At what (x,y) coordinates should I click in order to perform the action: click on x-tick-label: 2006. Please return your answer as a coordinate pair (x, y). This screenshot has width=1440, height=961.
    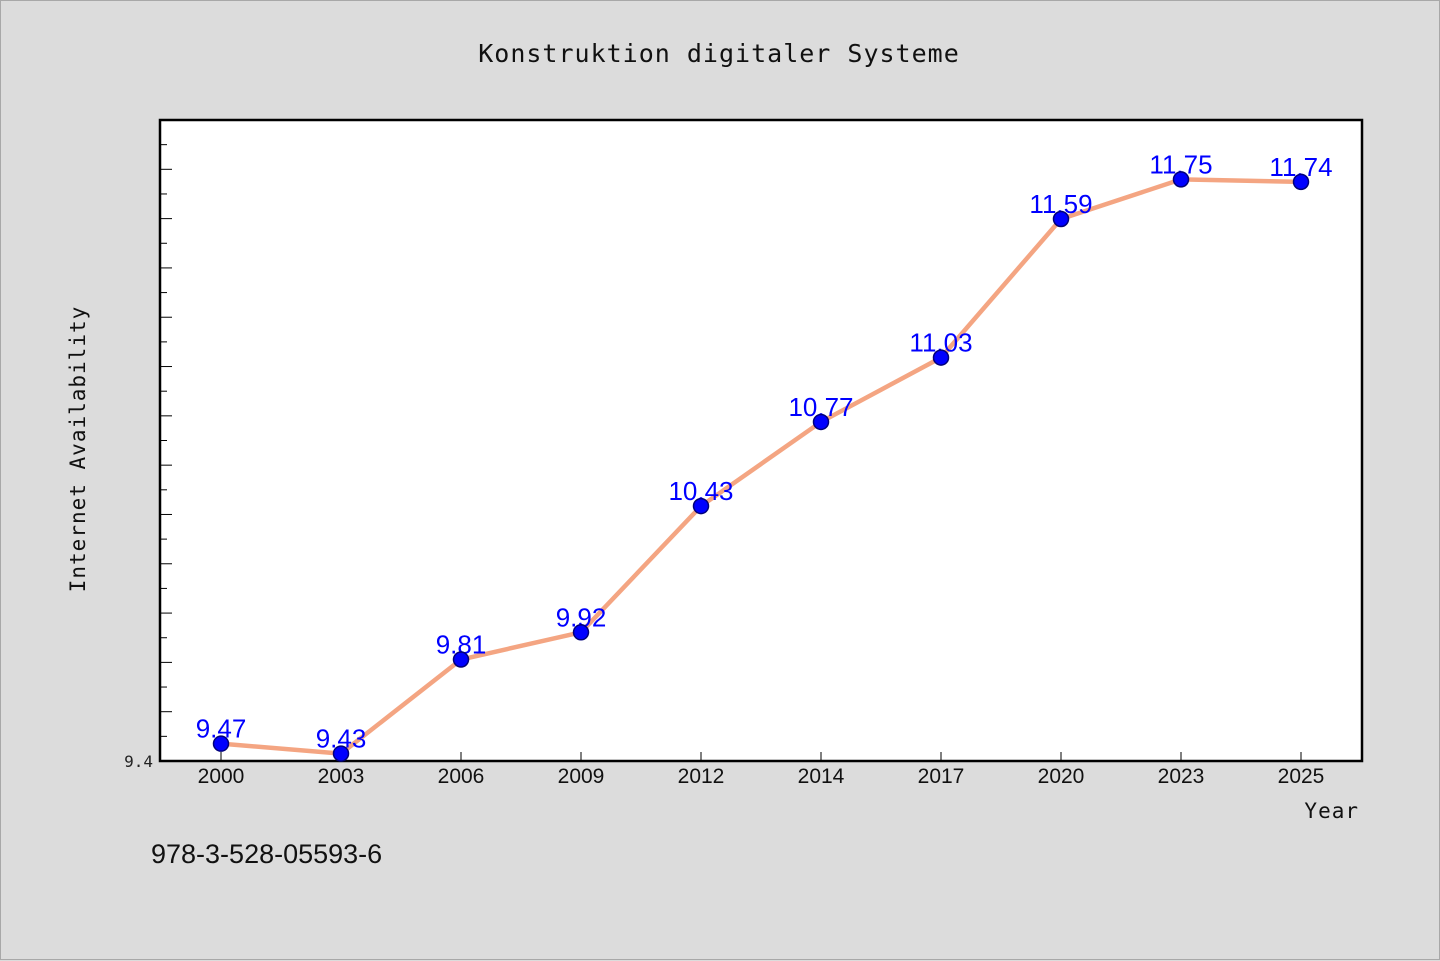
    Looking at the image, I should click on (461, 776).